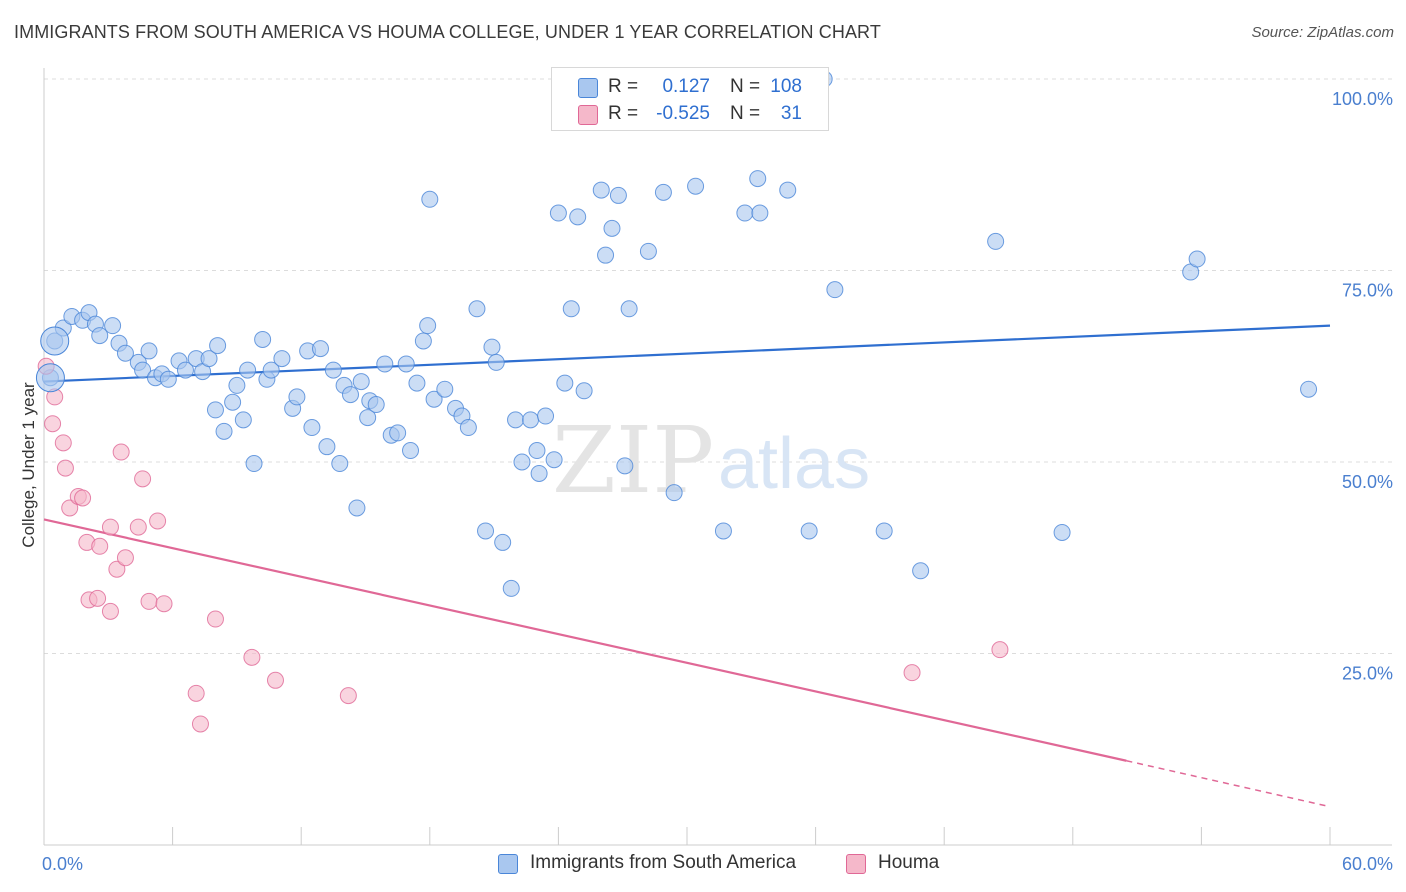  What do you see at coordinates (28, 465) in the screenshot?
I see `y-axis-title: College, Under 1 year` at bounding box center [28, 465].